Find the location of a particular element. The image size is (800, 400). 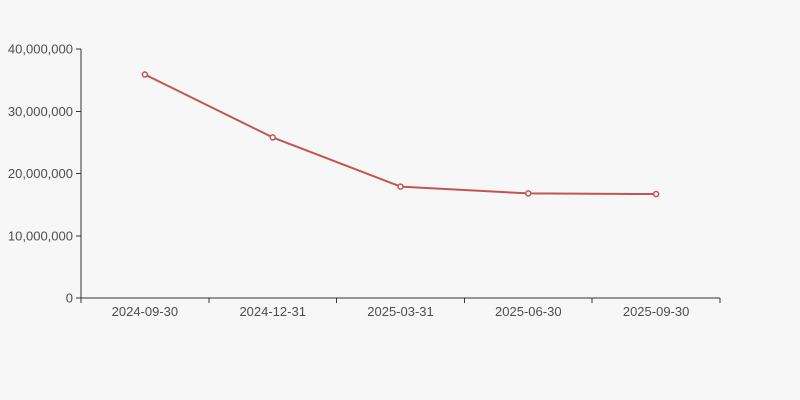

y-axis-tick-label: 40,000,000 is located at coordinates (40, 49).